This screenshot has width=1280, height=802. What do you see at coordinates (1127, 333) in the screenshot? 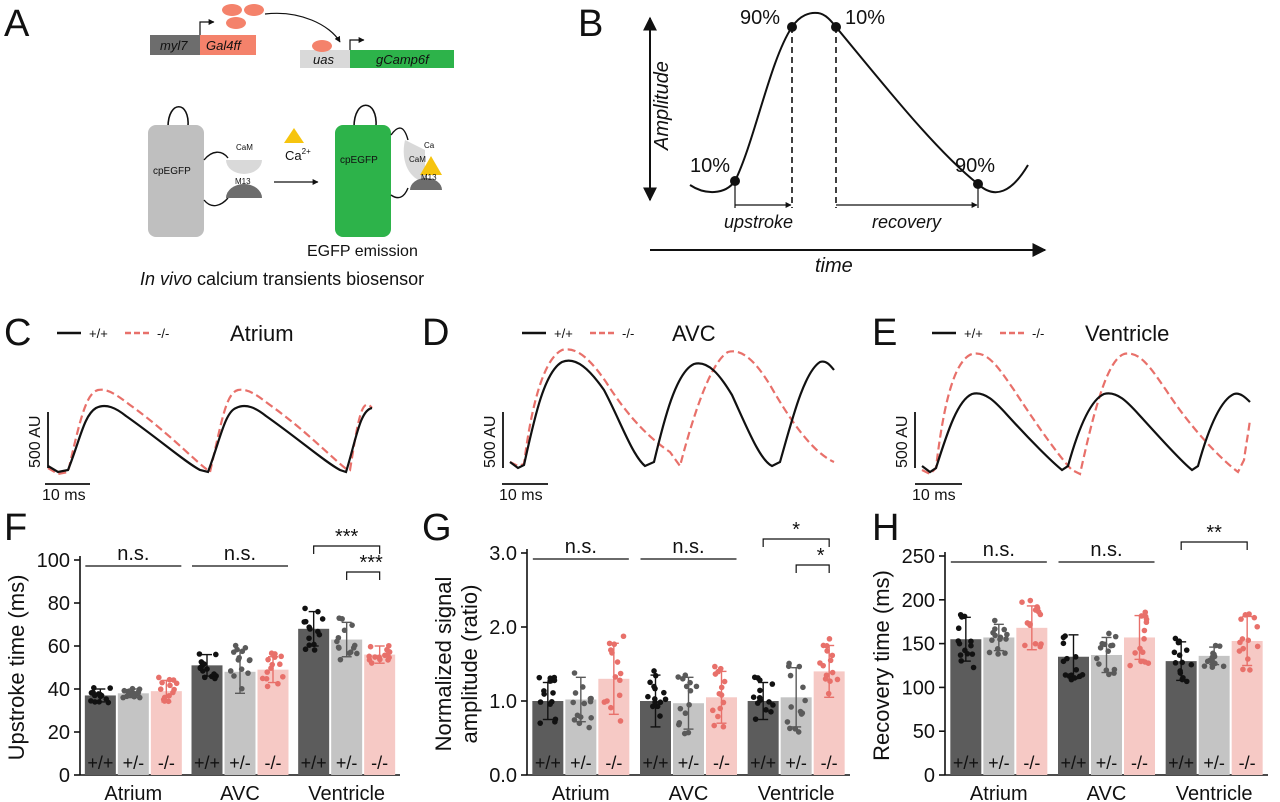
I see `trace-title: Ventricle` at bounding box center [1127, 333].